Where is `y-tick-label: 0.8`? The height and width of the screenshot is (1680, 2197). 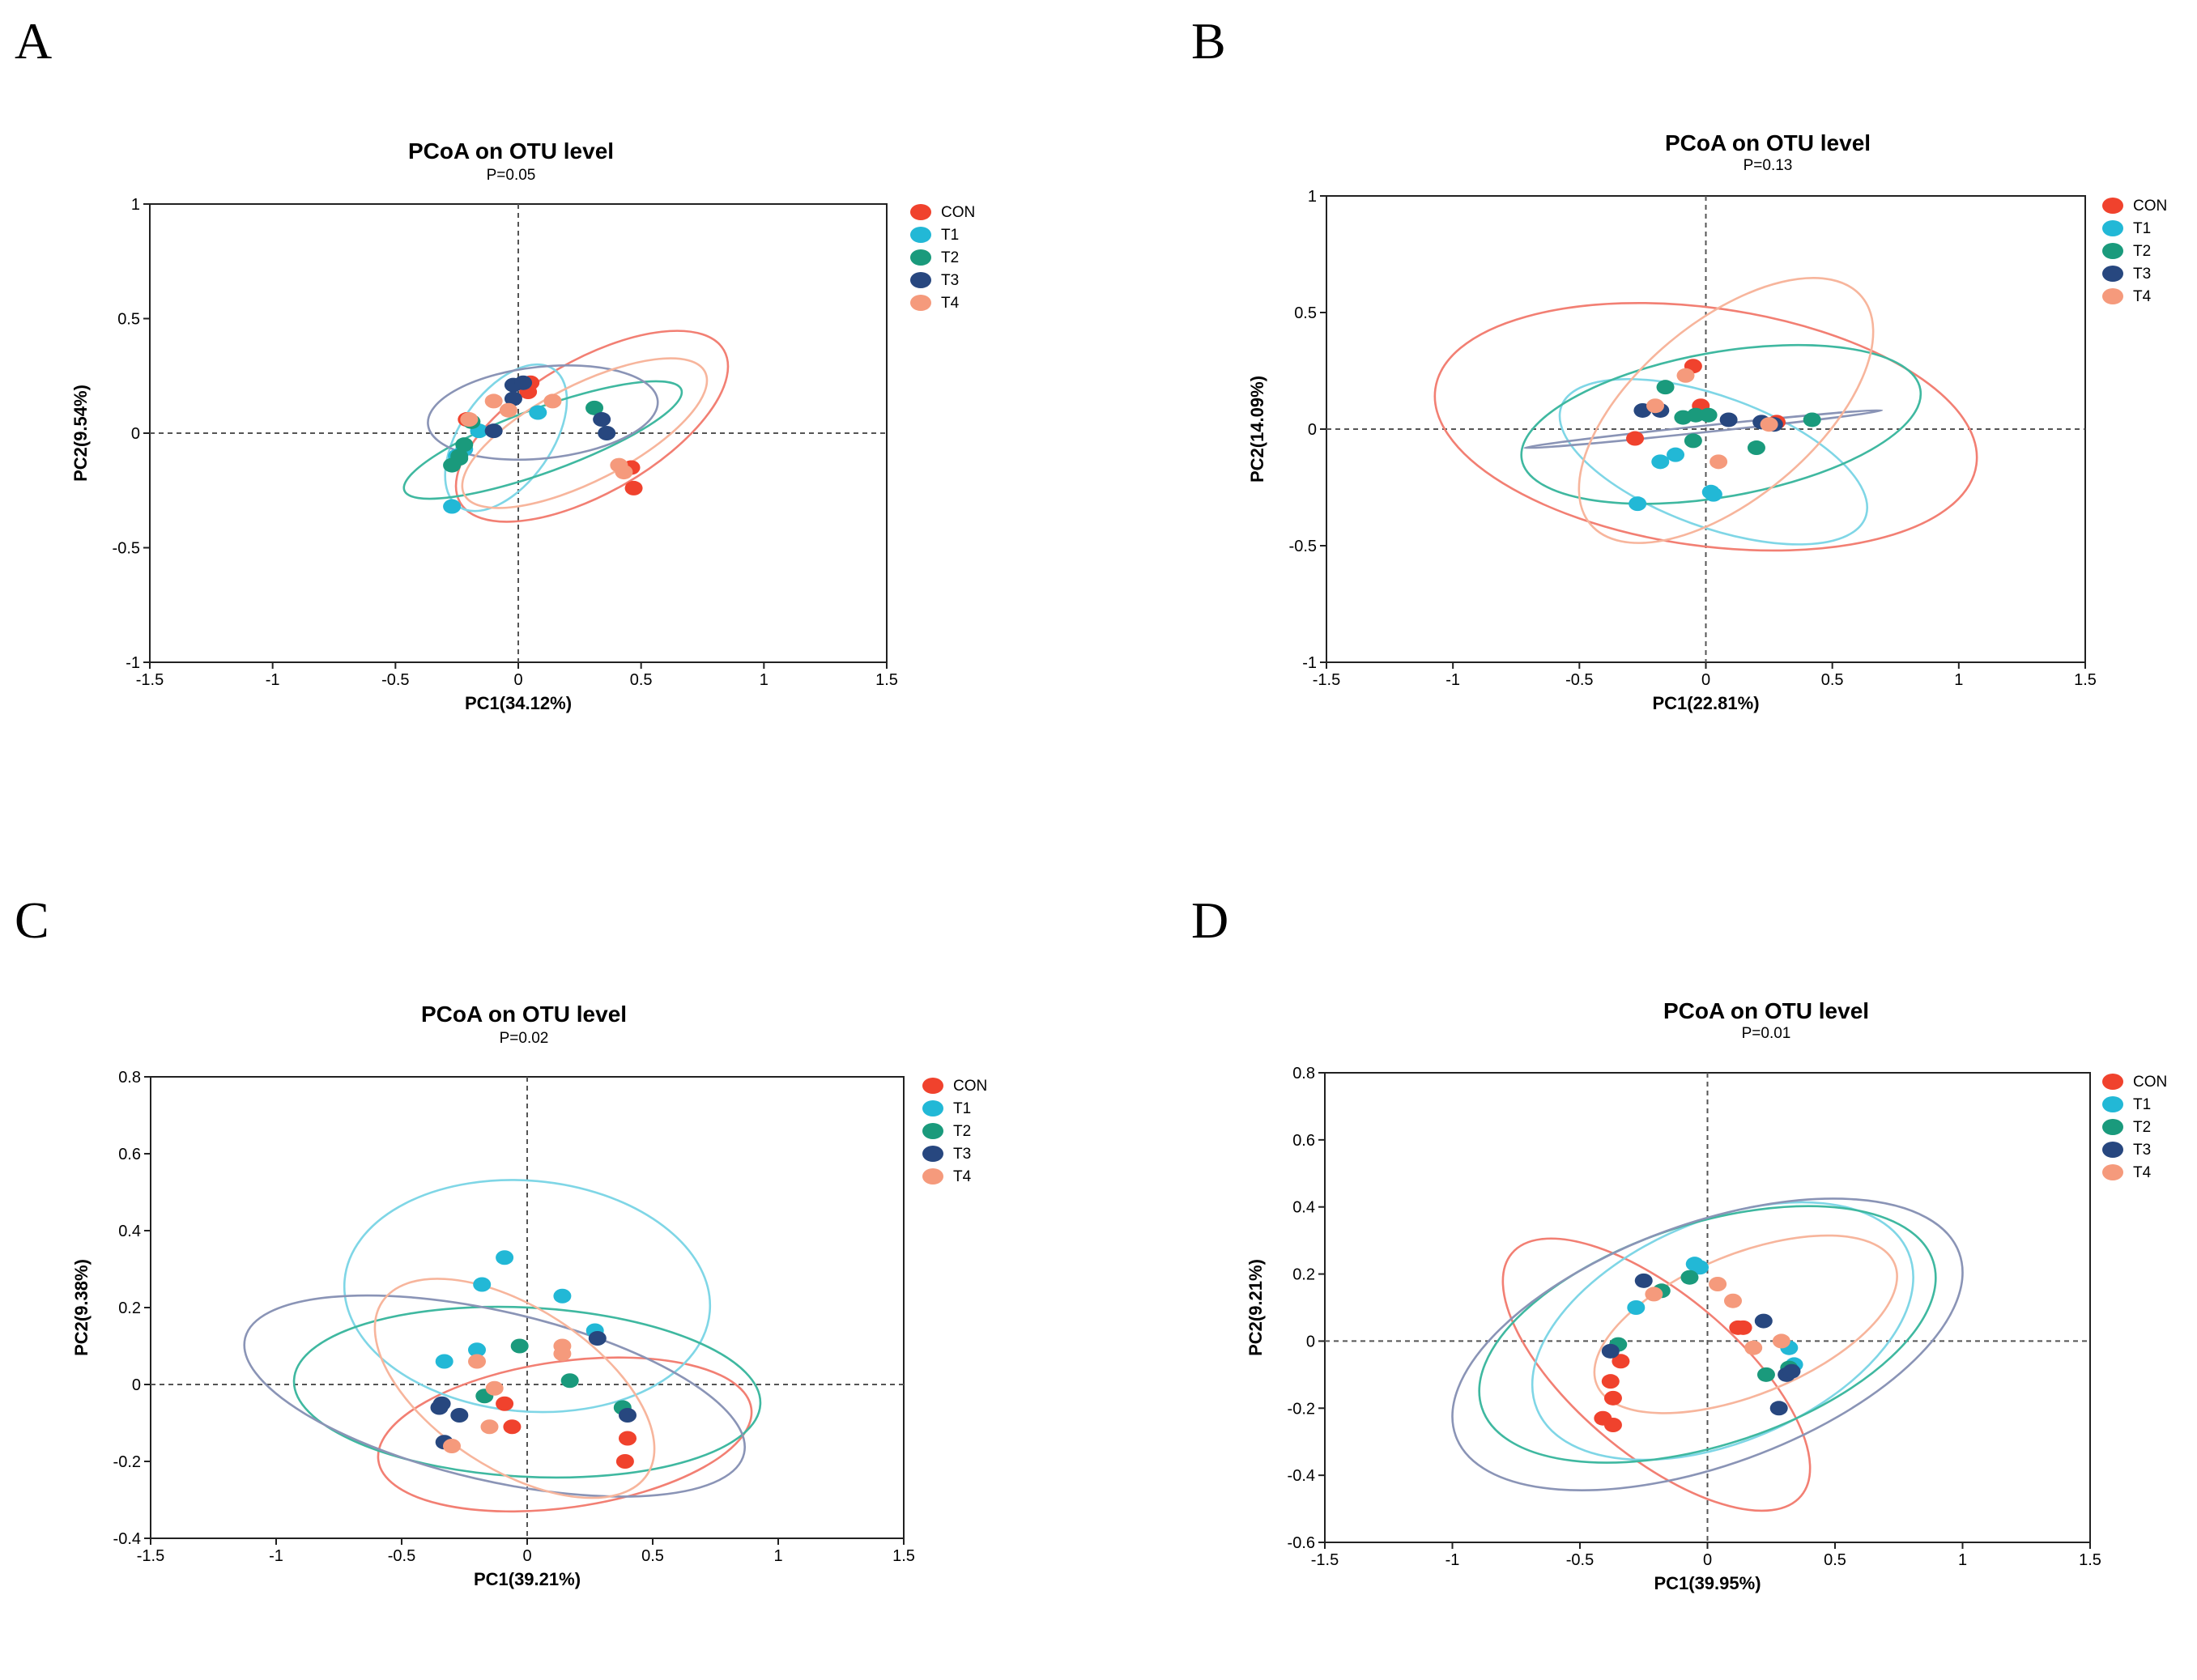
y-tick-label: 0.8 is located at coordinates (129, 1078).